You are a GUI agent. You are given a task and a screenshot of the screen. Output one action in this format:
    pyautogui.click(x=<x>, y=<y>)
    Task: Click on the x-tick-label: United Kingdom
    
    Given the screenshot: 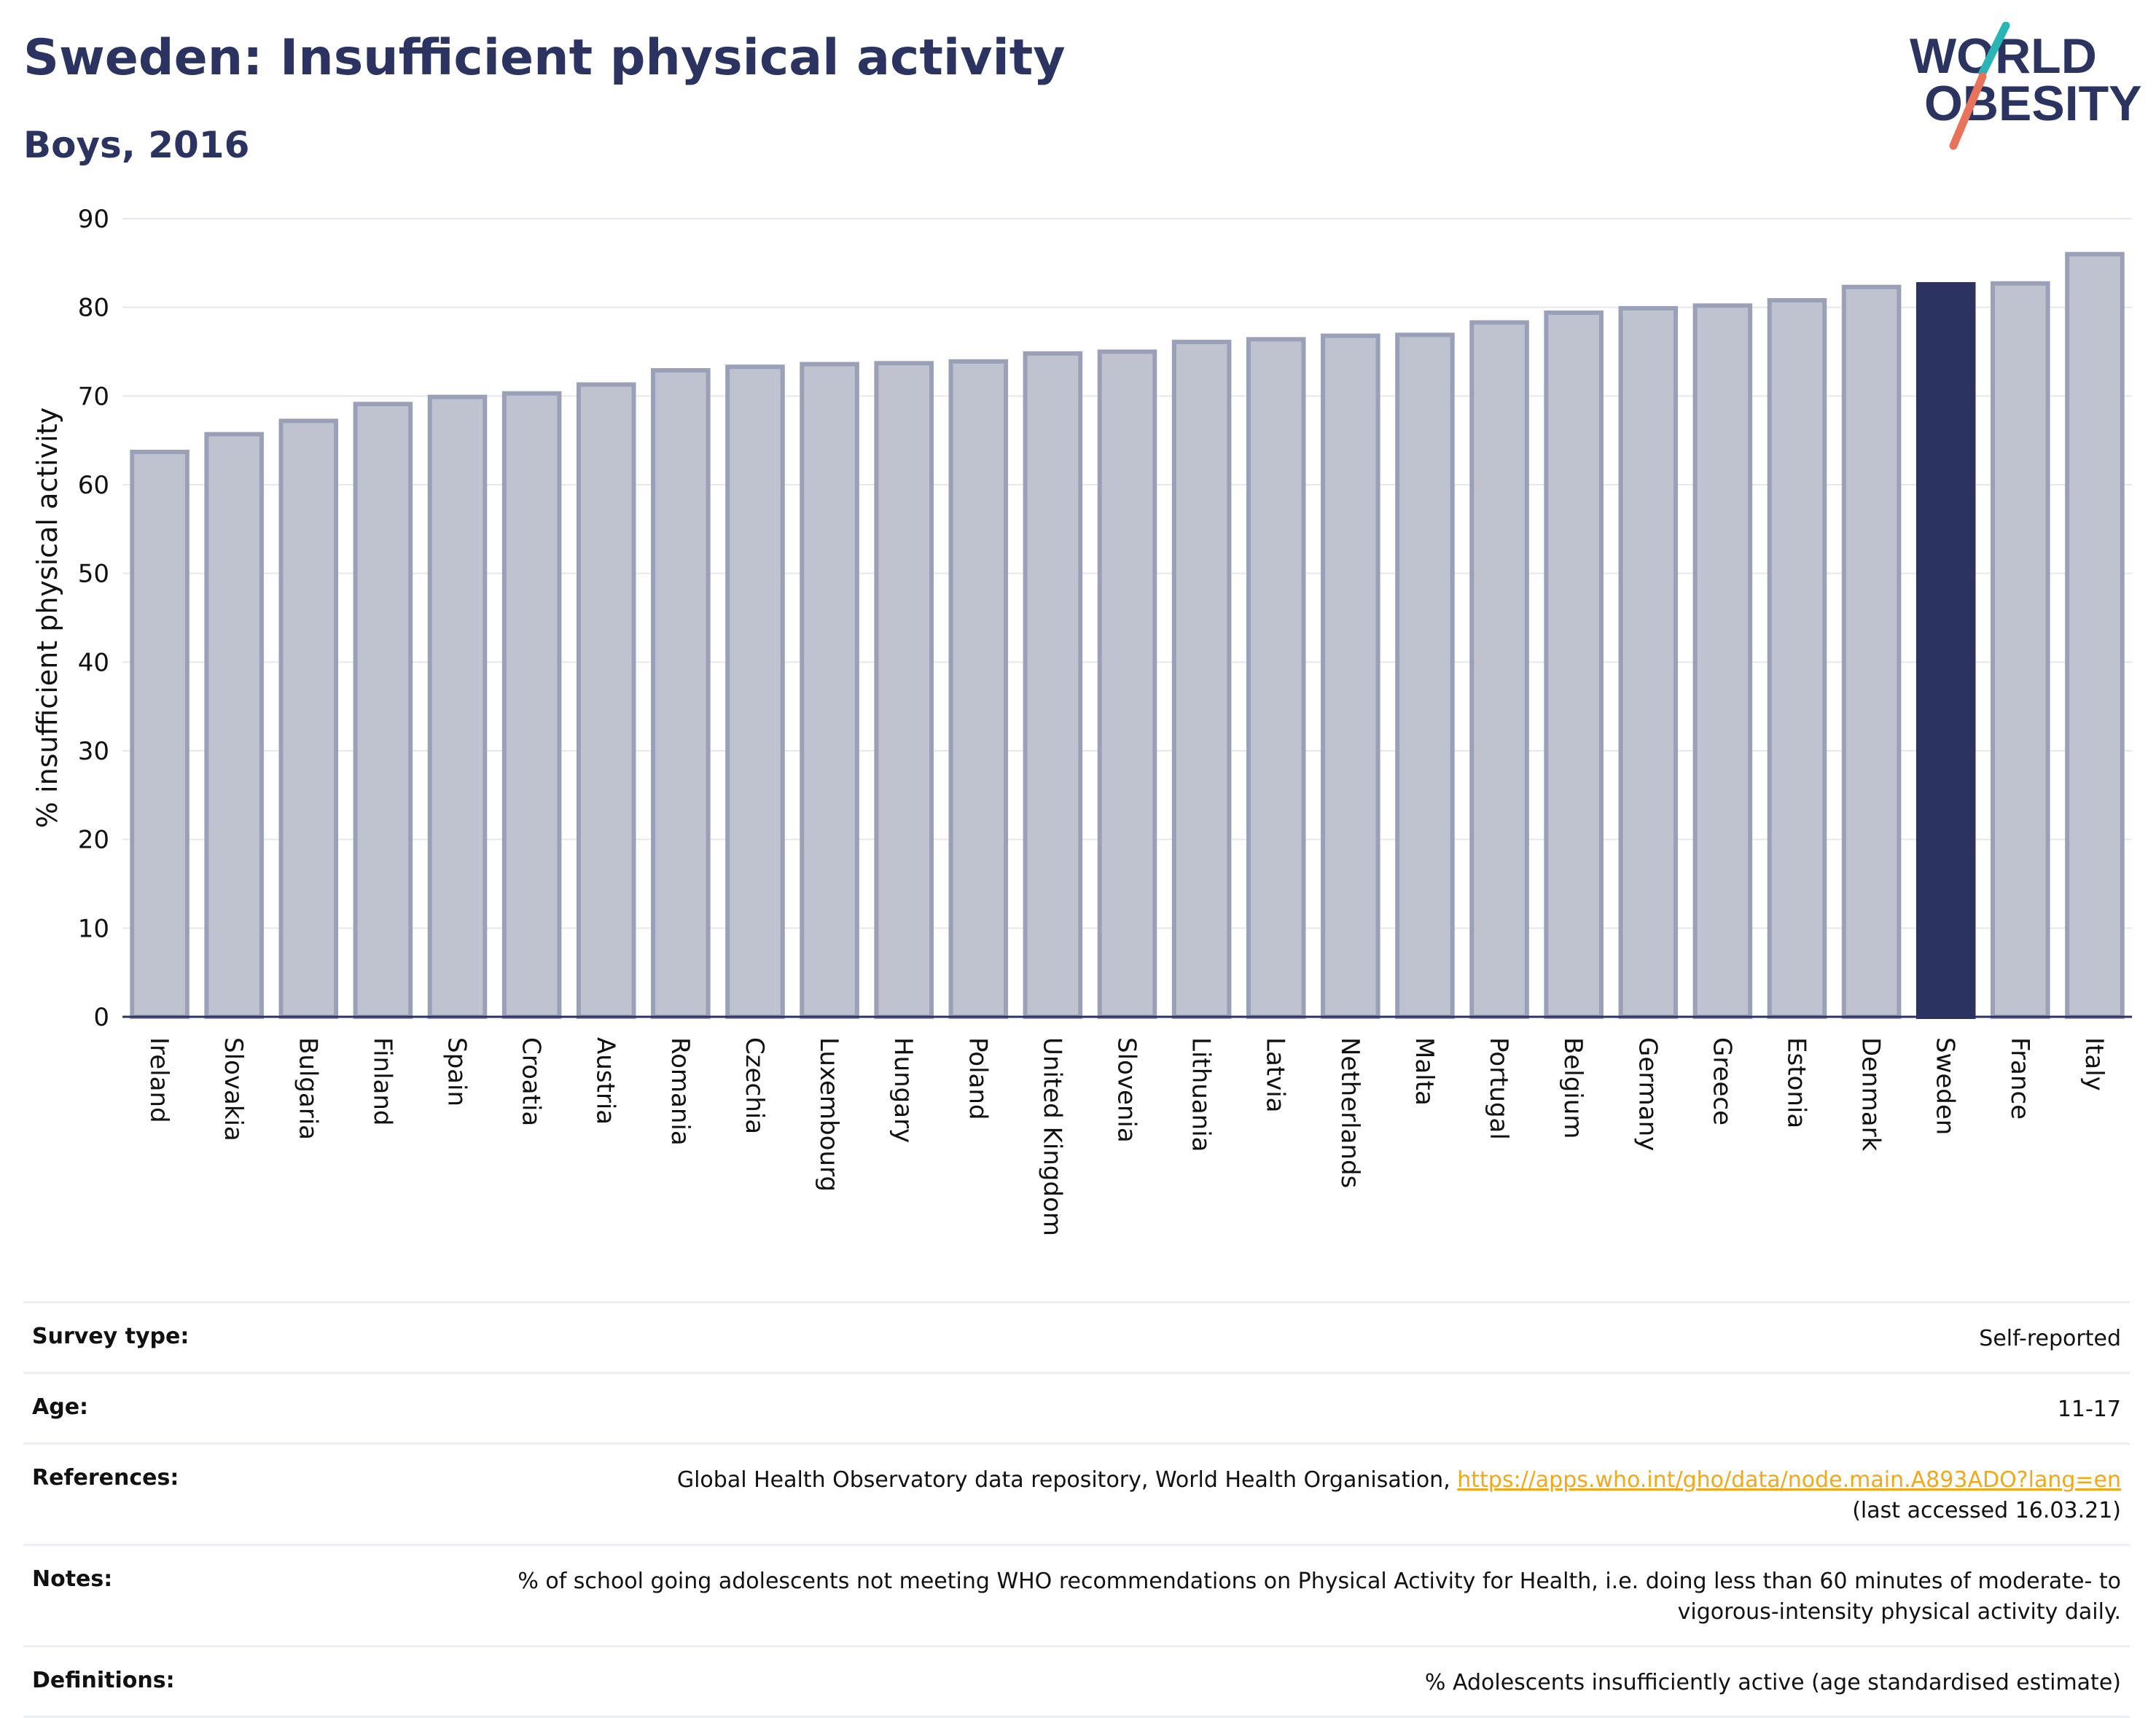 What is the action you would take?
    pyautogui.click(x=1051, y=1136)
    